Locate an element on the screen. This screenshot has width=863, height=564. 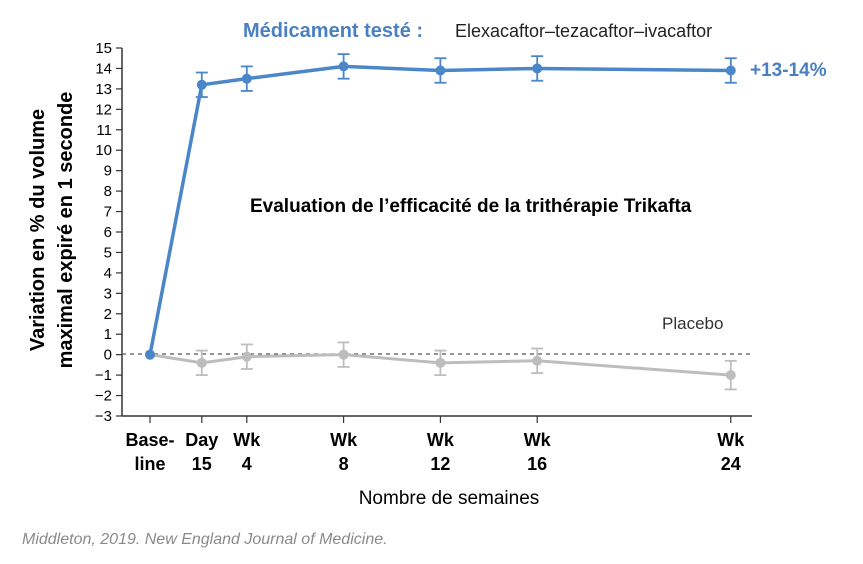
y-tick-label: 14 is located at coordinates (103, 68).